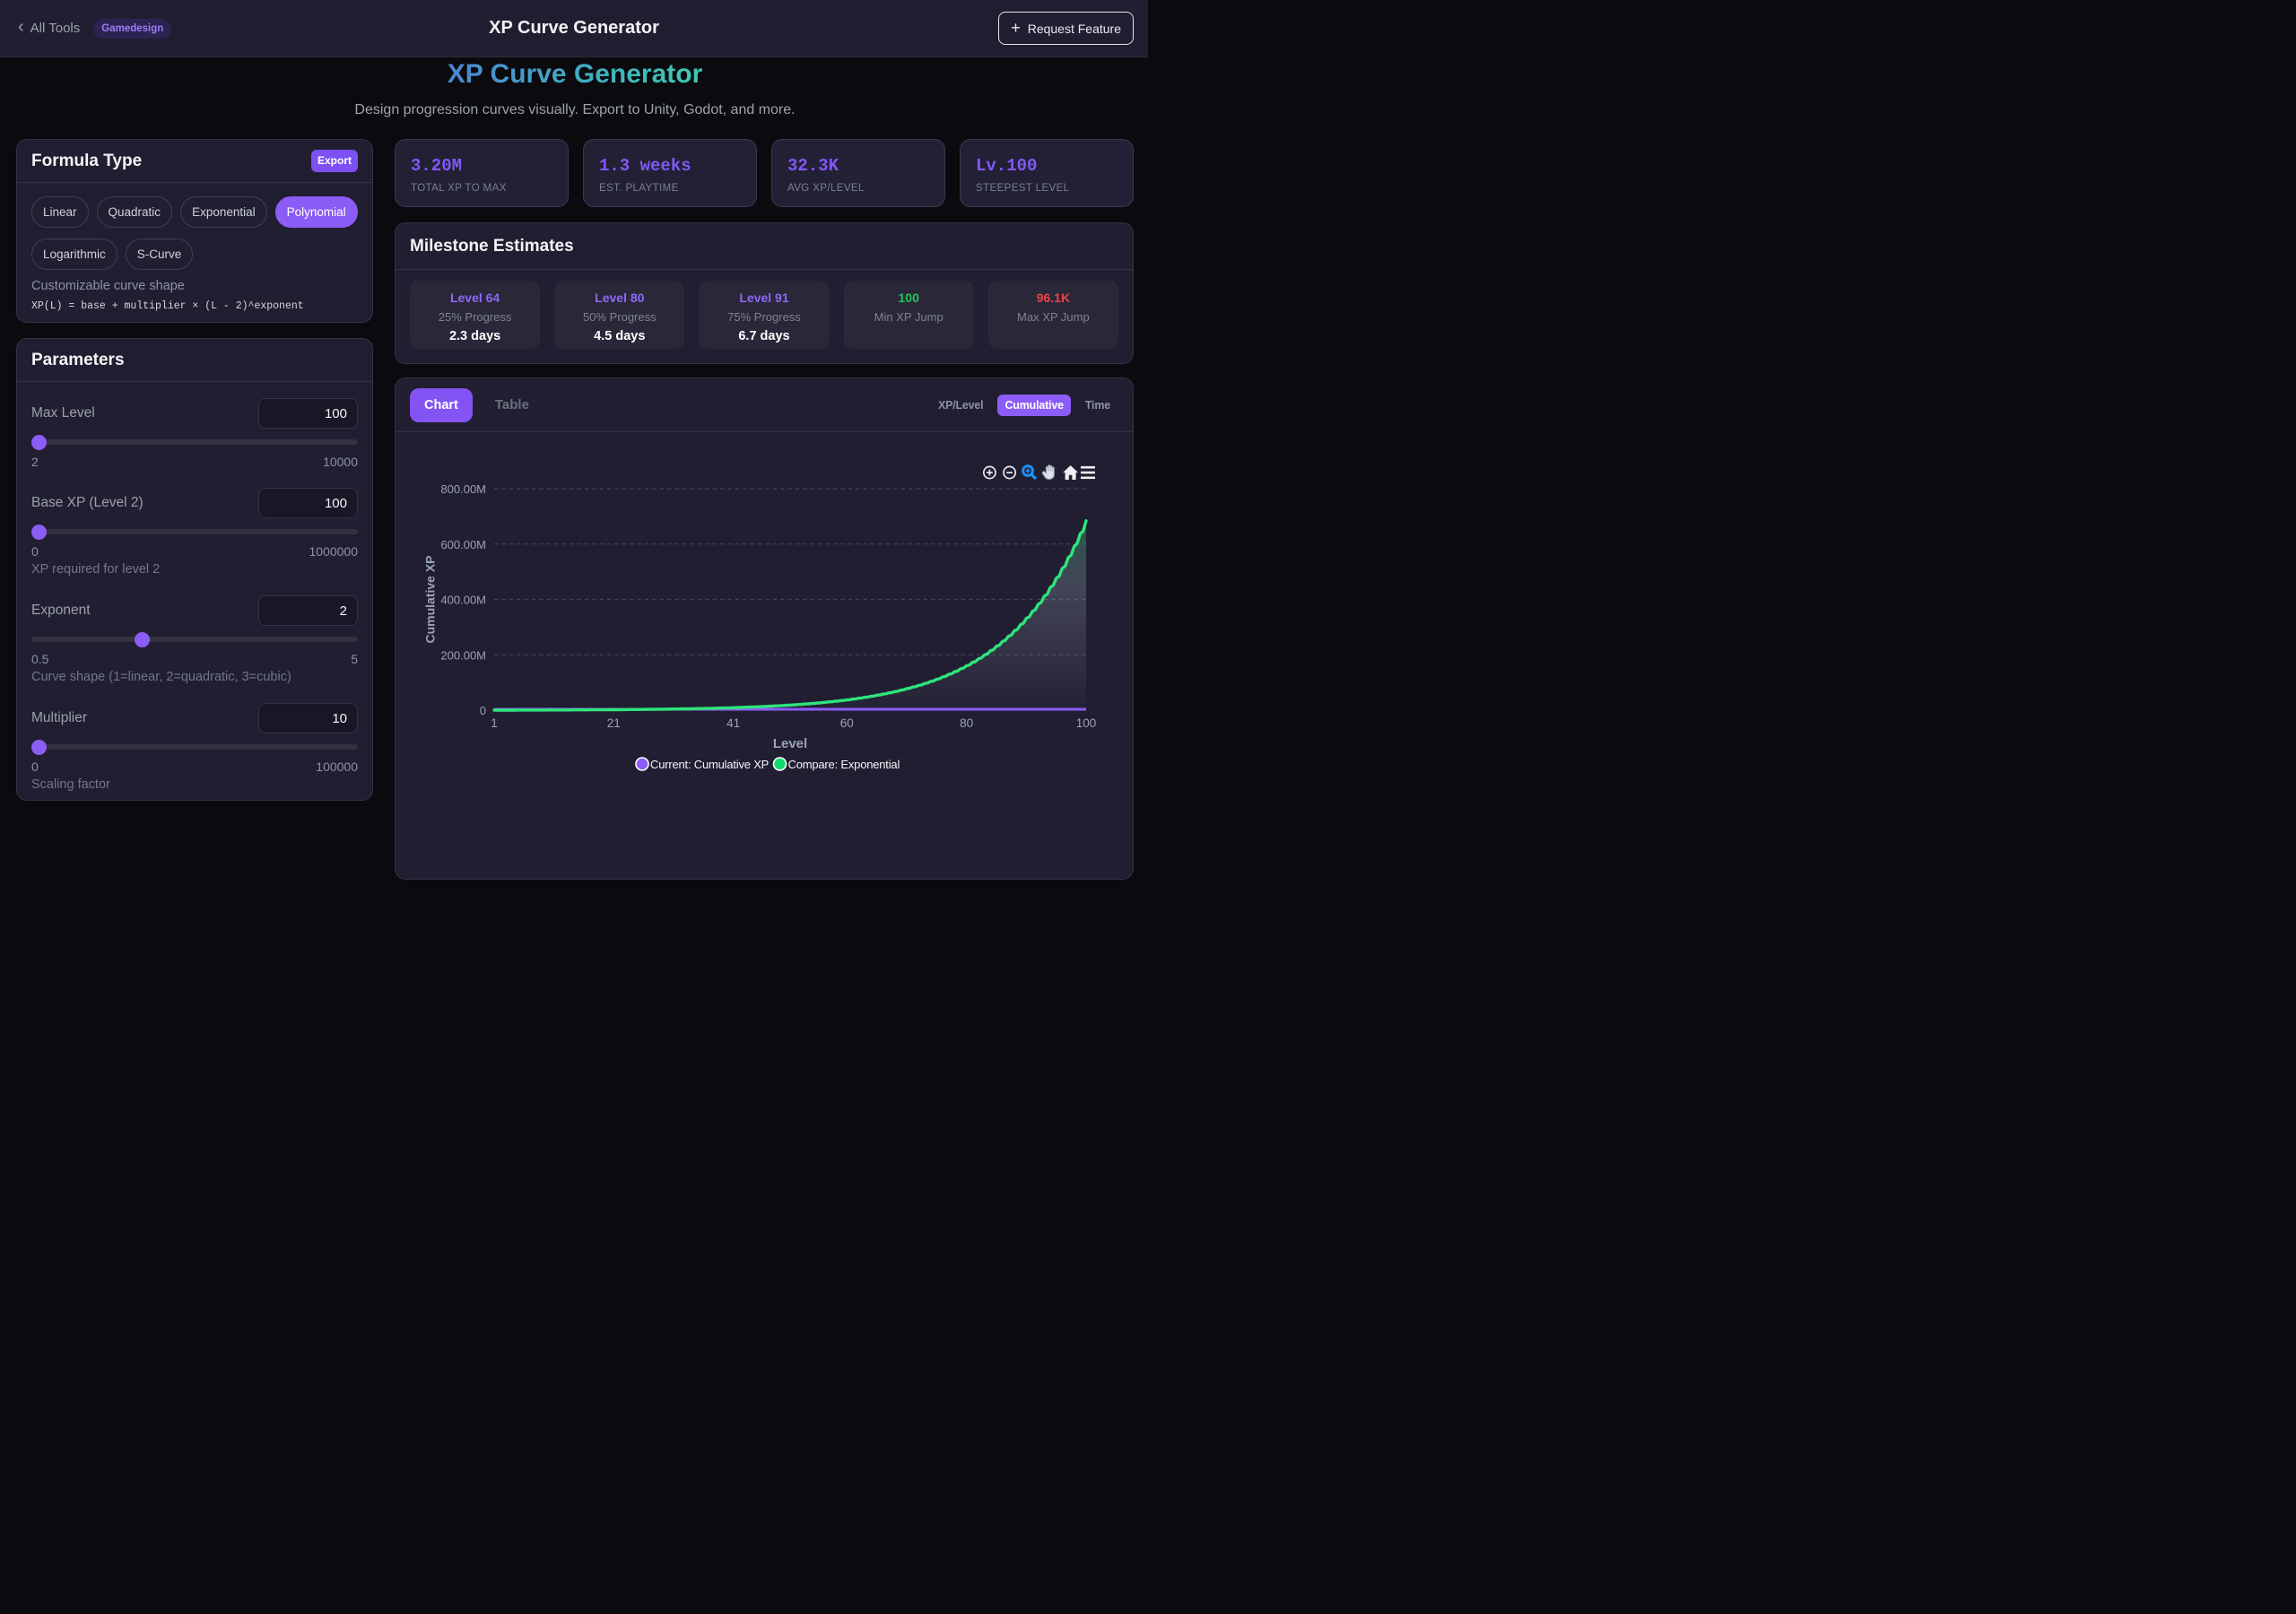 This screenshot has width=2296, height=1614. Describe the element at coordinates (463, 489) in the screenshot. I see `svg-text: 800.00M` at that location.